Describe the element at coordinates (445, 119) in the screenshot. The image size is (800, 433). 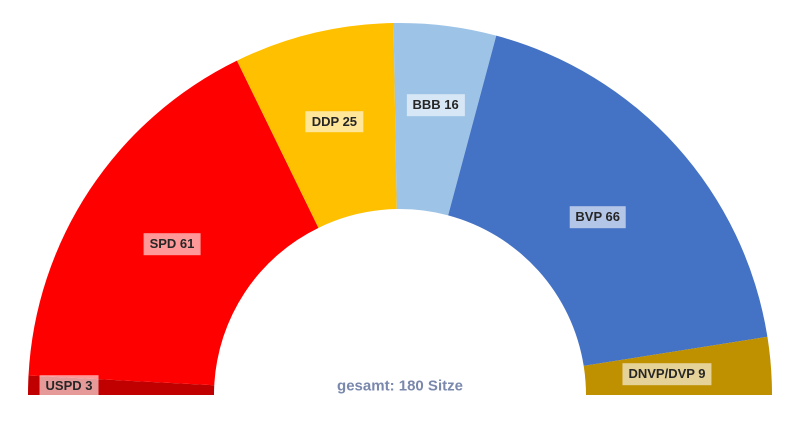
I see `chart-segment-bbb` at that location.